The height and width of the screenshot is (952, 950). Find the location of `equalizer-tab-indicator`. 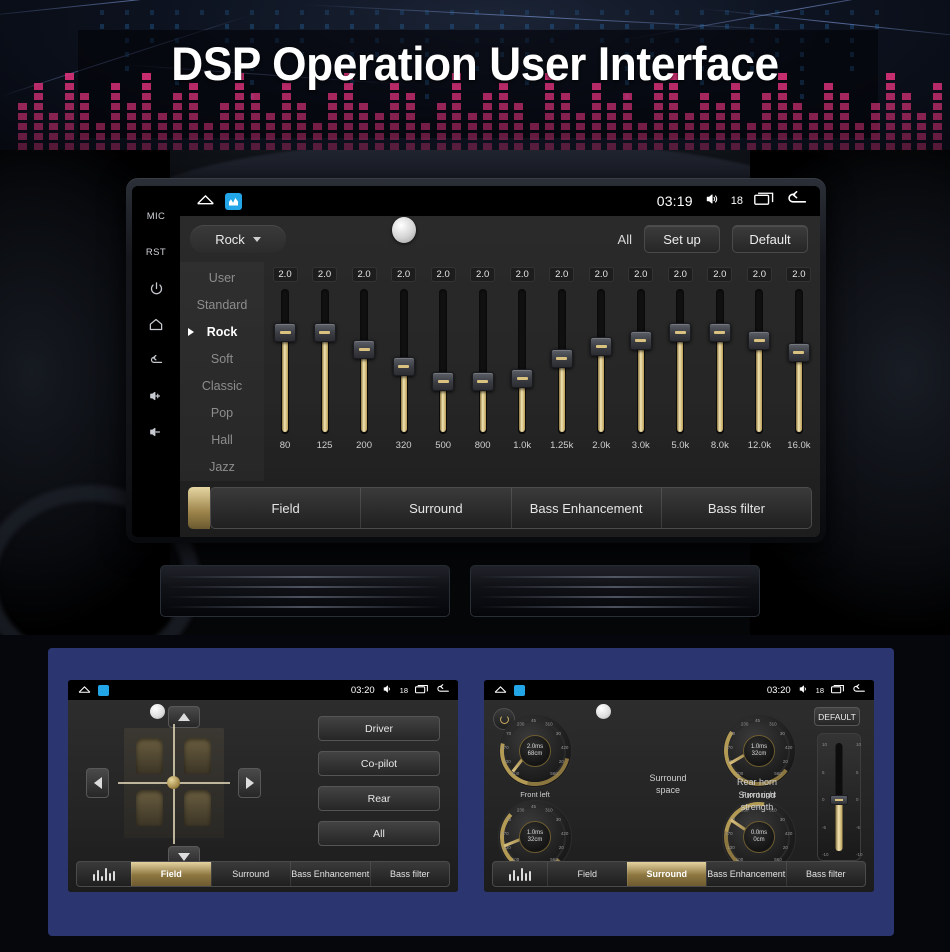

equalizer-tab-indicator is located at coordinates (199, 508).